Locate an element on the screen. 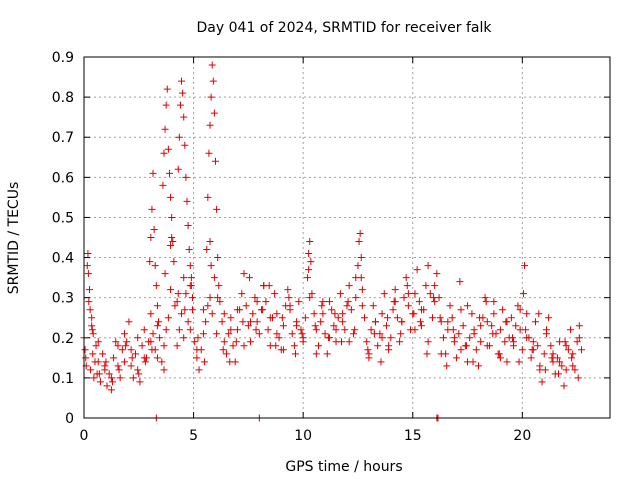 Image resolution: width=640 pixels, height=480 pixels. y-tick-label: 0.7 is located at coordinates (63, 138).